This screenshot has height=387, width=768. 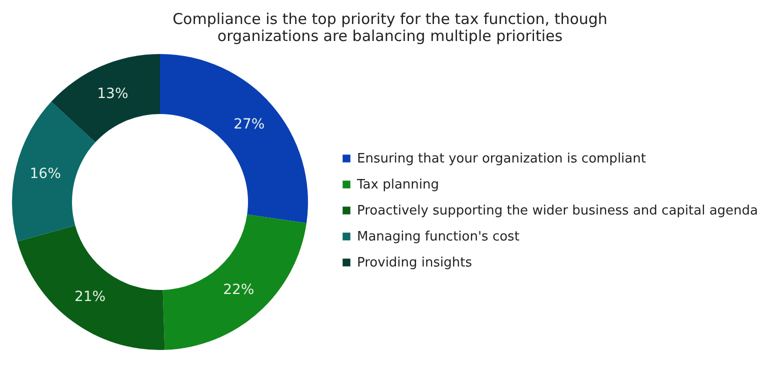 What do you see at coordinates (249, 124) in the screenshot?
I see `data-label: 27%` at bounding box center [249, 124].